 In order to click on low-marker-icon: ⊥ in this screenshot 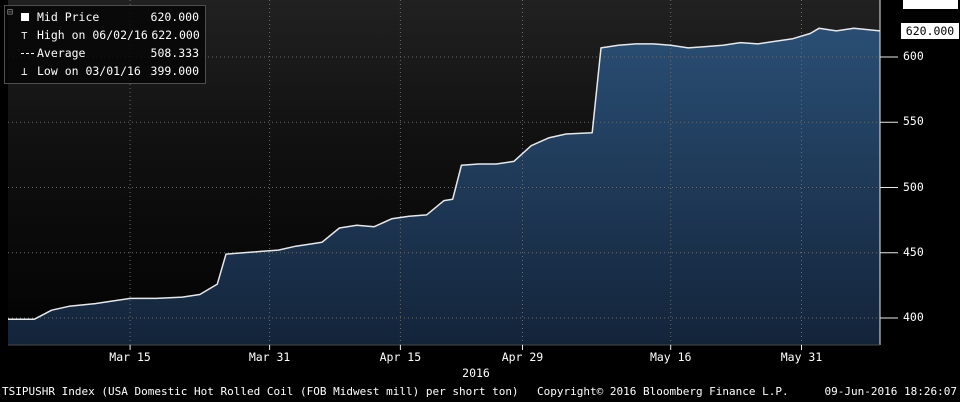, I will do `click(24, 71)`.